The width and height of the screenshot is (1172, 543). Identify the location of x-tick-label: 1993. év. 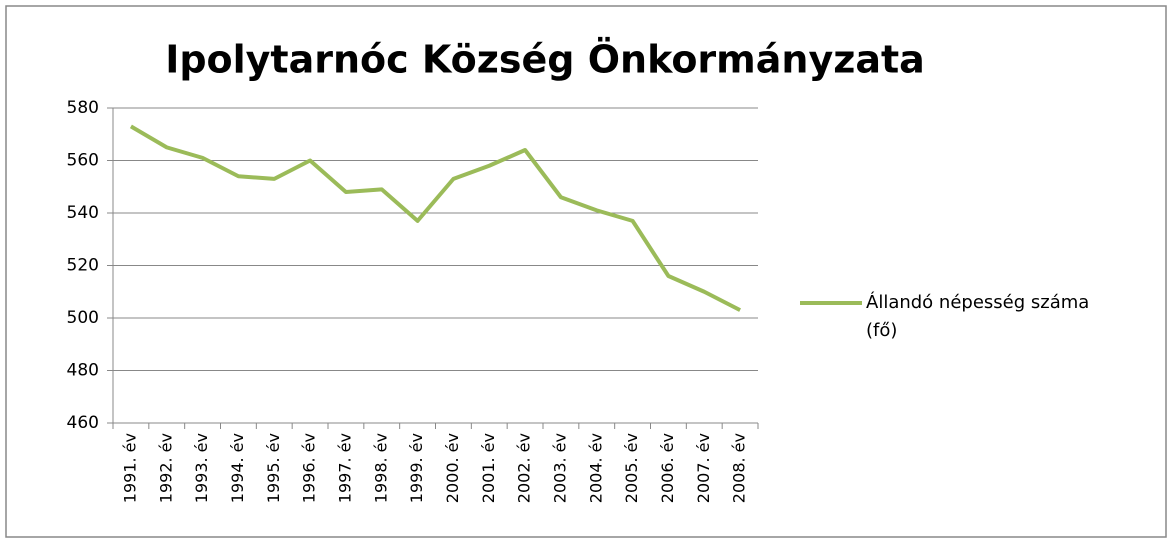
(201, 468).